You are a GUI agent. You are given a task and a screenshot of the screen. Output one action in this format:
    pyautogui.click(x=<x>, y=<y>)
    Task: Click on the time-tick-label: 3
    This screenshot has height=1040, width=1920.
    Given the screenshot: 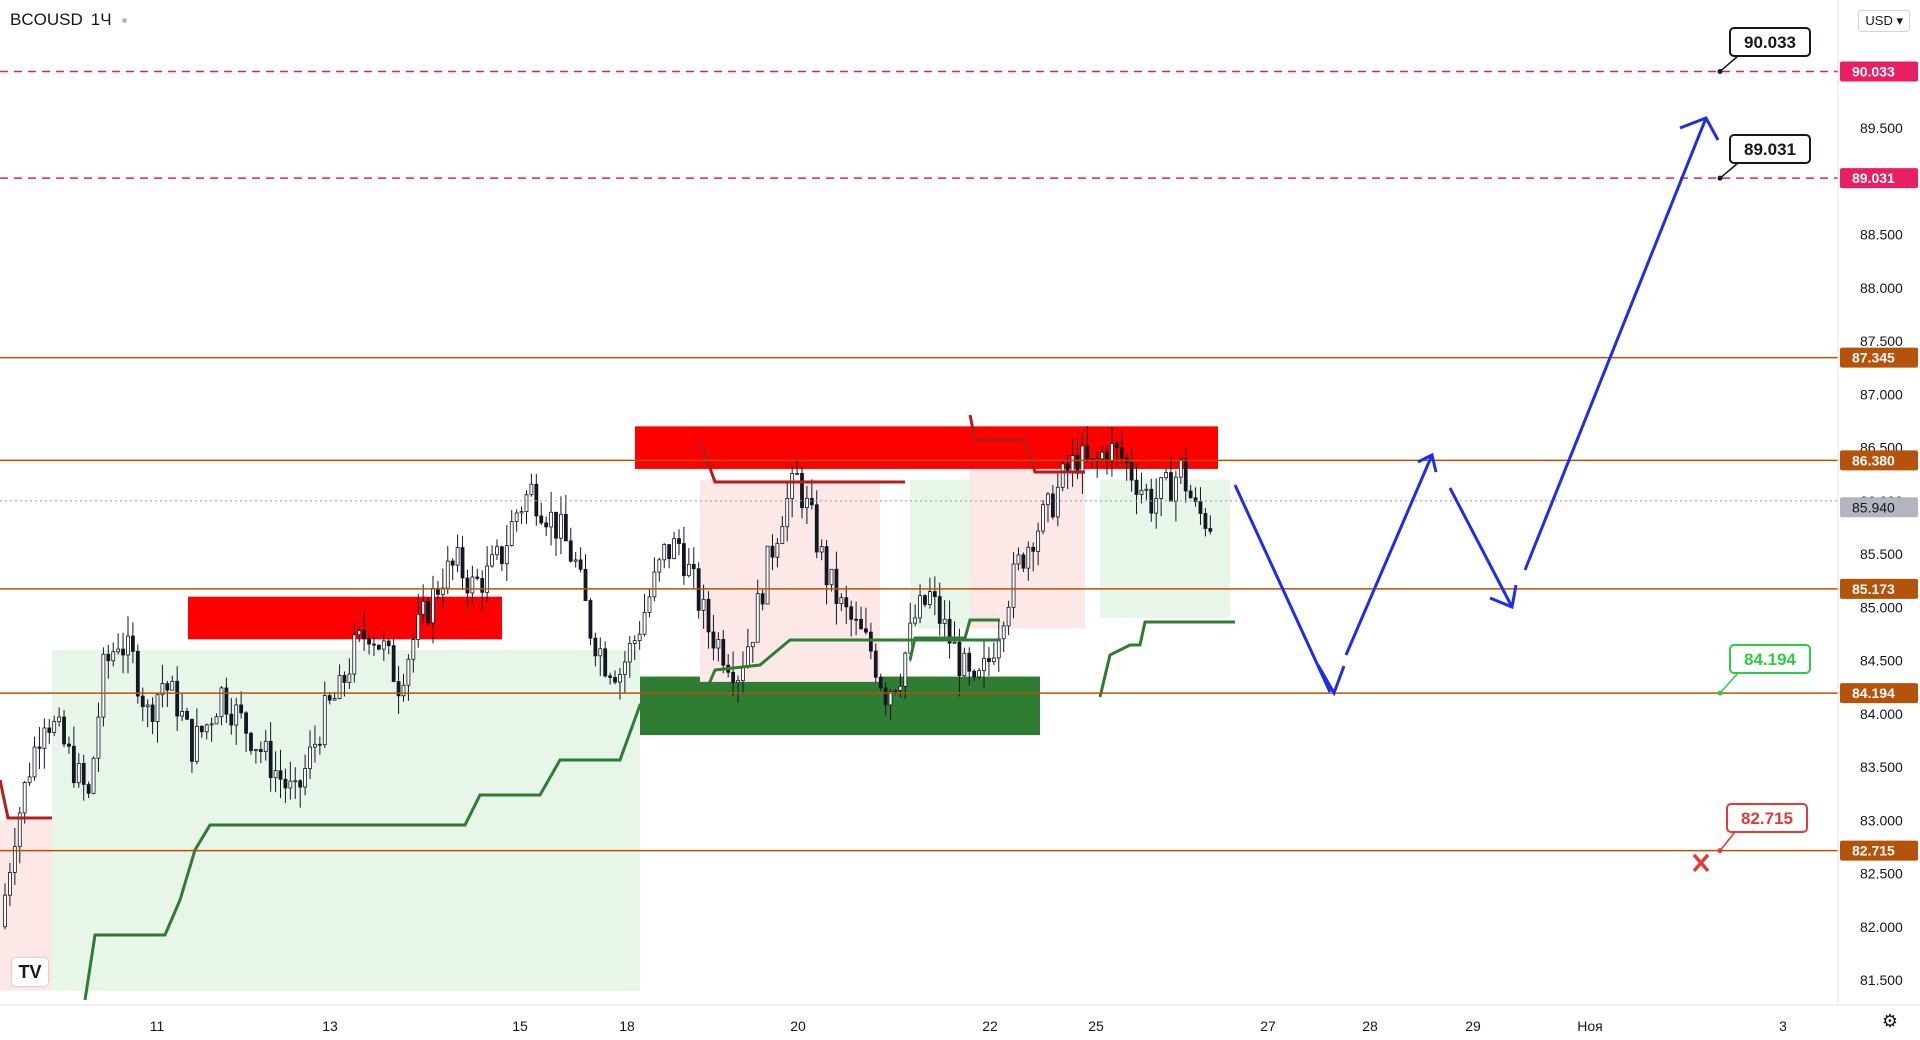 What is the action you would take?
    pyautogui.click(x=1783, y=1026)
    